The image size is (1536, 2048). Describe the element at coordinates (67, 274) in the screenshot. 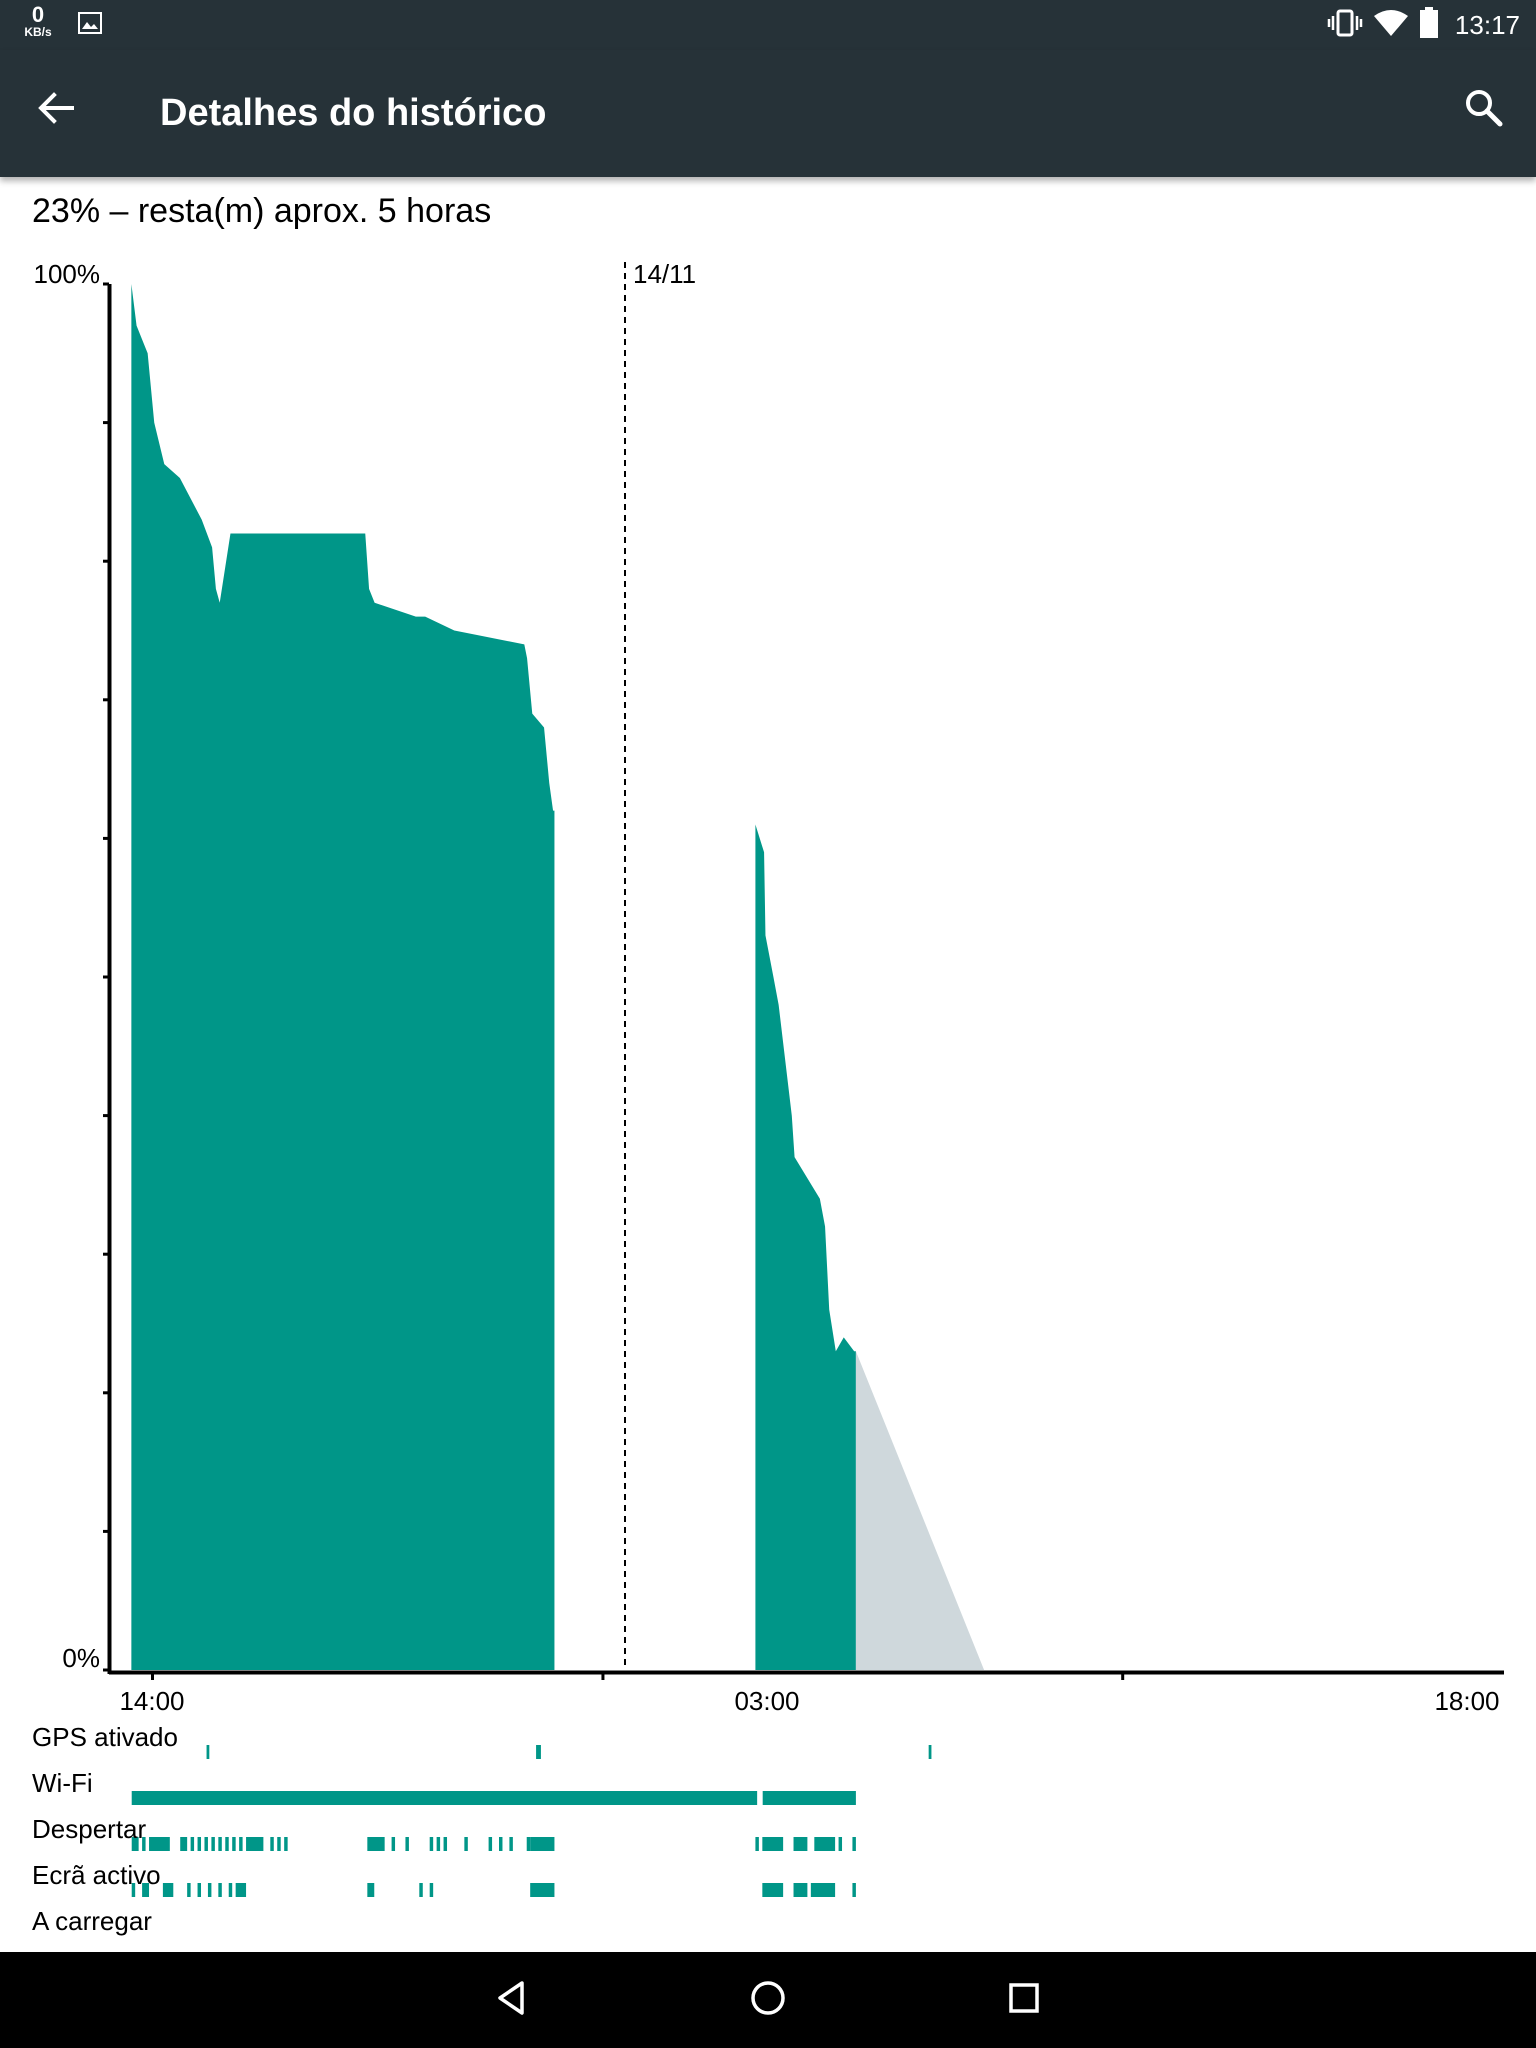

I see `y-tick-label-max: 100%` at that location.